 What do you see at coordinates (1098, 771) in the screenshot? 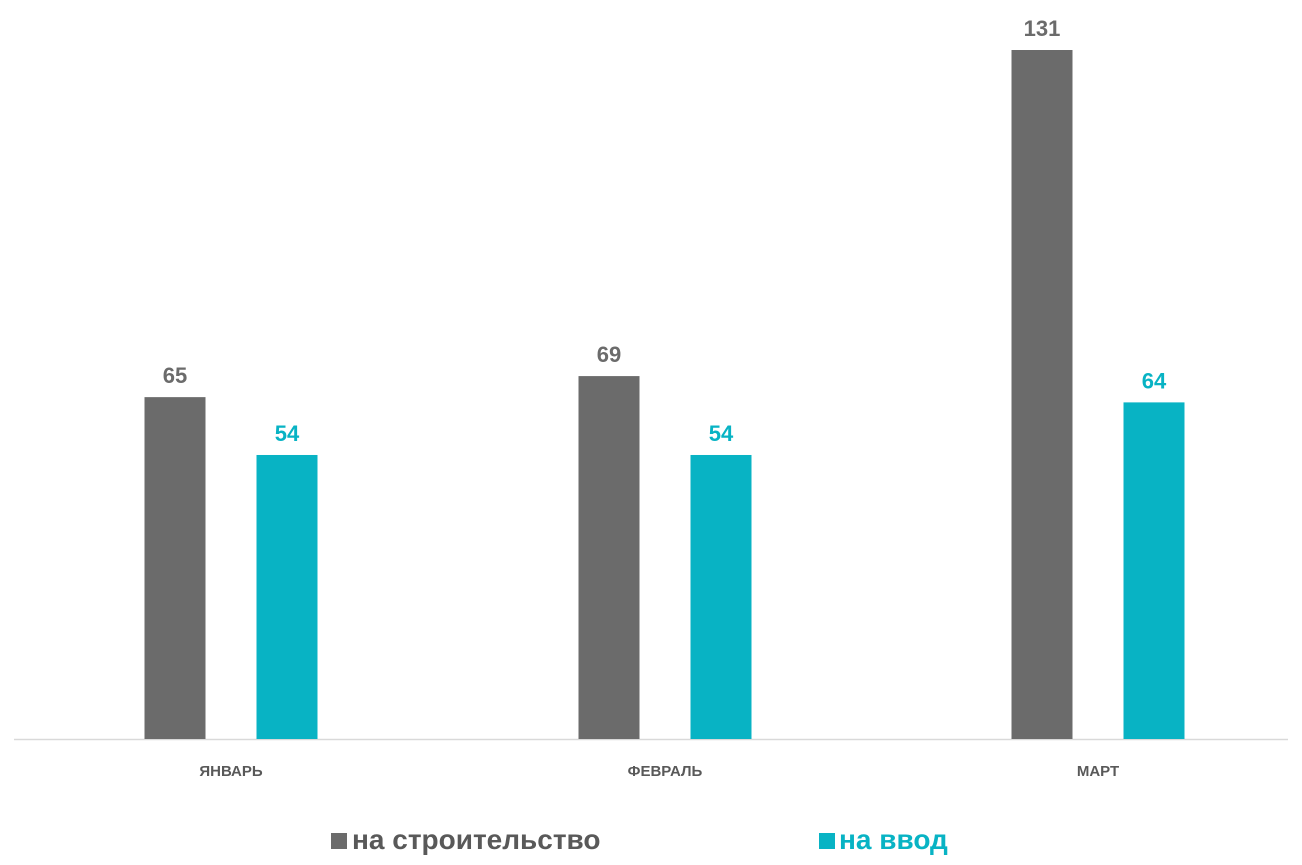
I see `category-label-2: МАРТ` at bounding box center [1098, 771].